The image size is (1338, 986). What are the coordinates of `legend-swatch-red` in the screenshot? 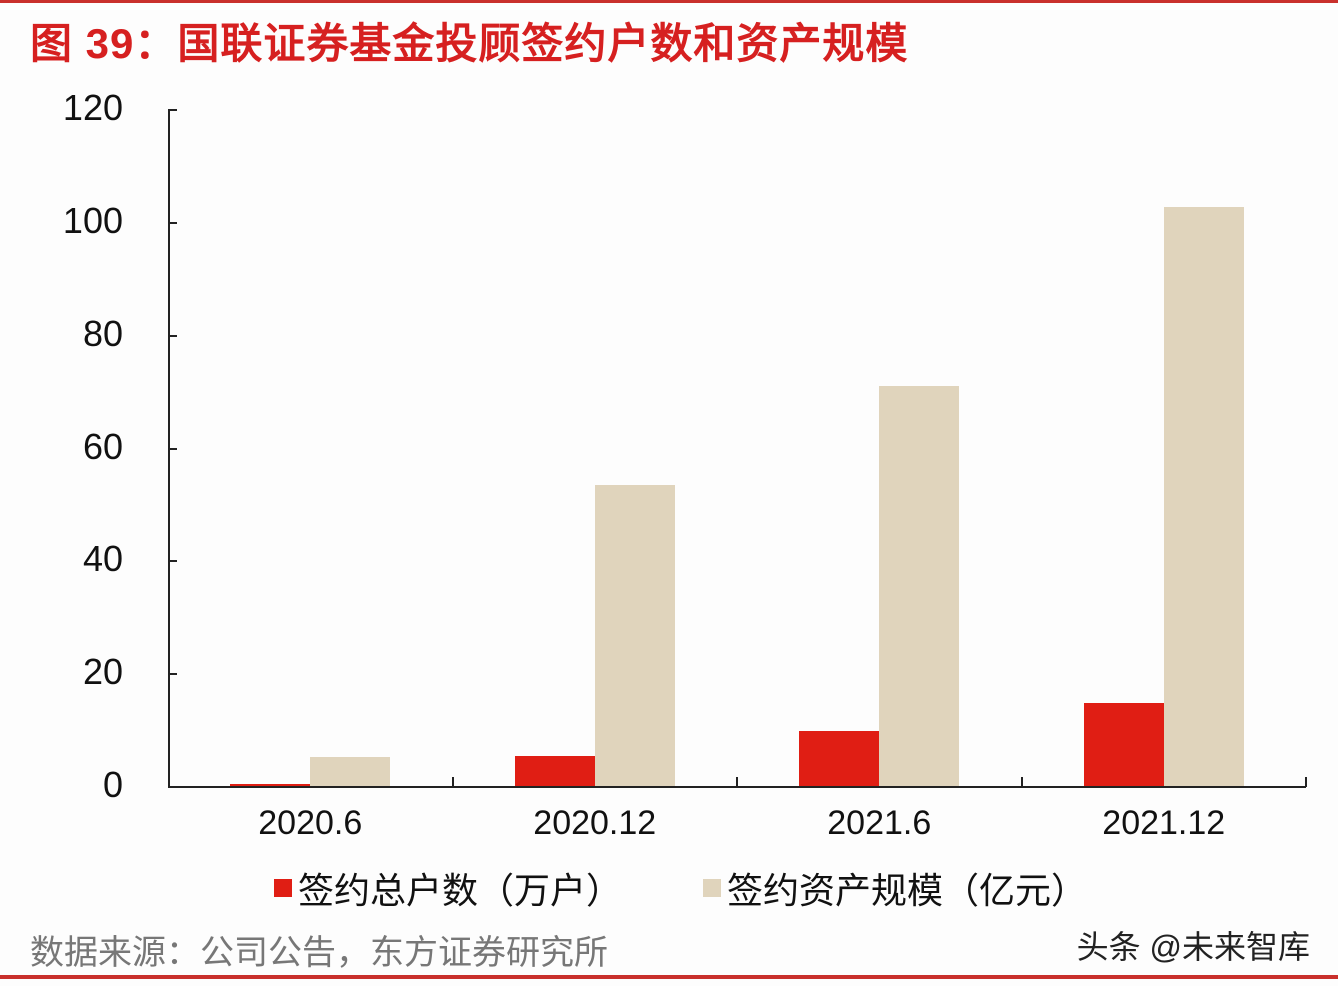 It's located at (283, 888).